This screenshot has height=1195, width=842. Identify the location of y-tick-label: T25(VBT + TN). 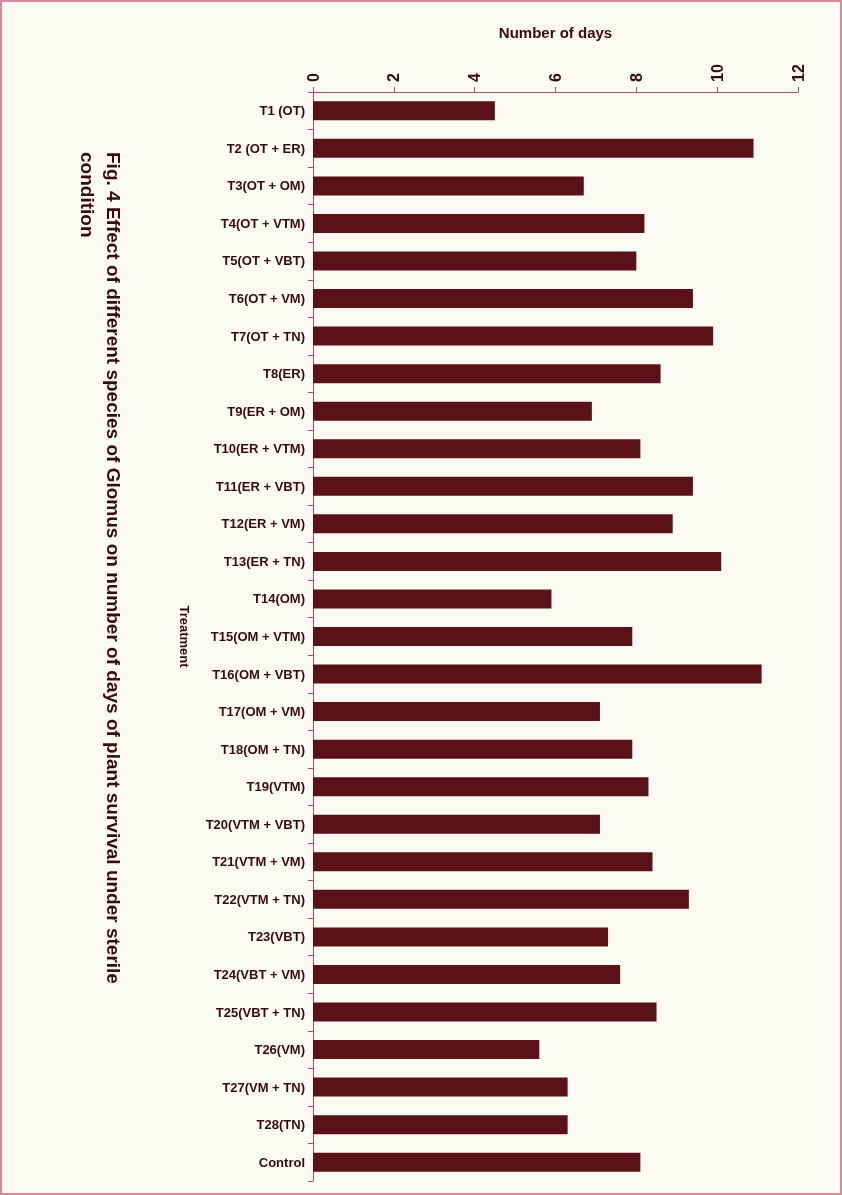
(260, 1012).